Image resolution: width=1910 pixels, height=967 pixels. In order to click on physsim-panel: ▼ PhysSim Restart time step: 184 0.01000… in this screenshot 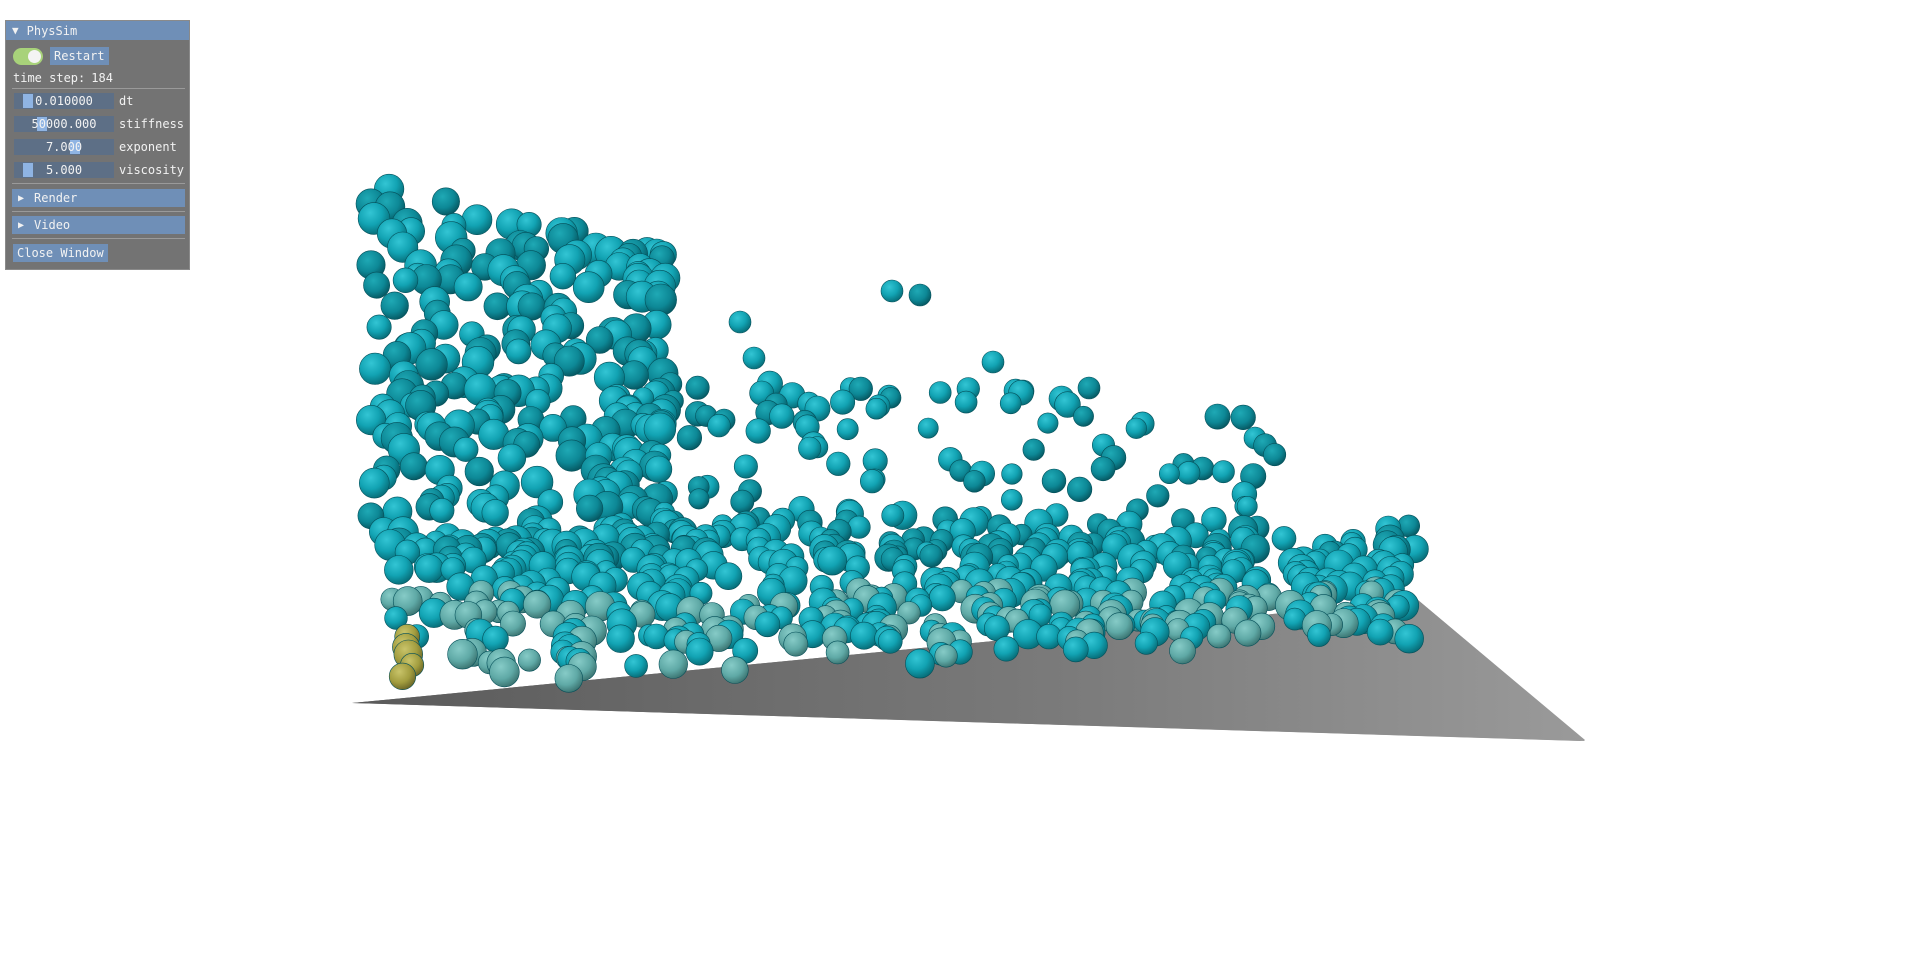, I will do `click(97, 145)`.